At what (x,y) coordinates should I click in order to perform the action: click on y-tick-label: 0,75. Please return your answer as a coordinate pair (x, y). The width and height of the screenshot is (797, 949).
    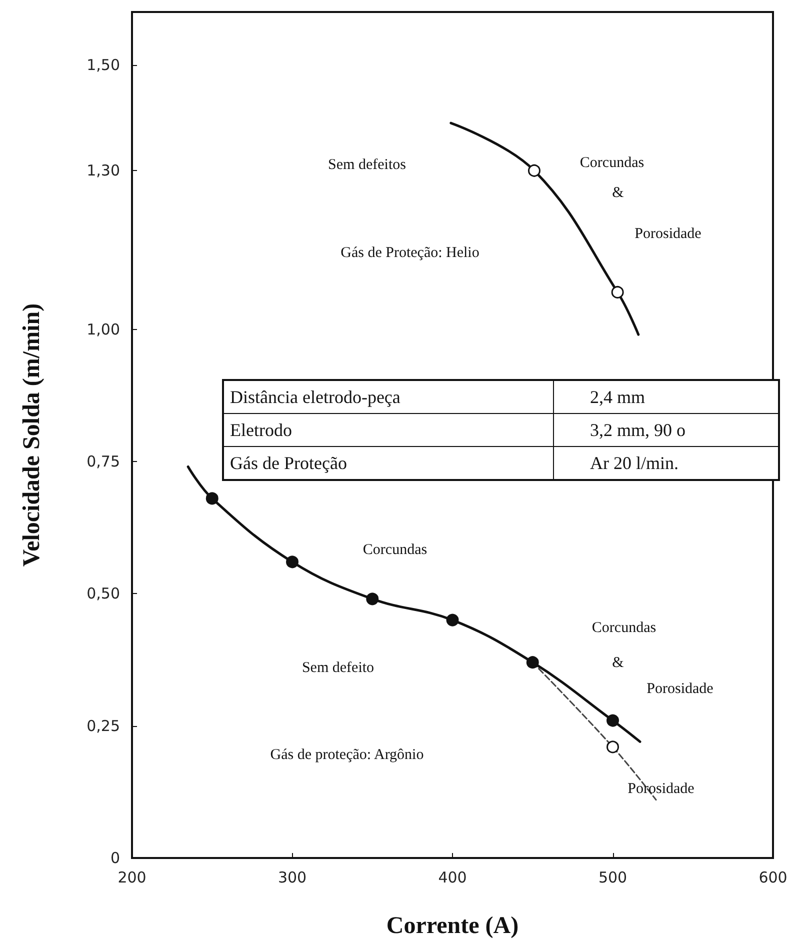
    Looking at the image, I should click on (103, 461).